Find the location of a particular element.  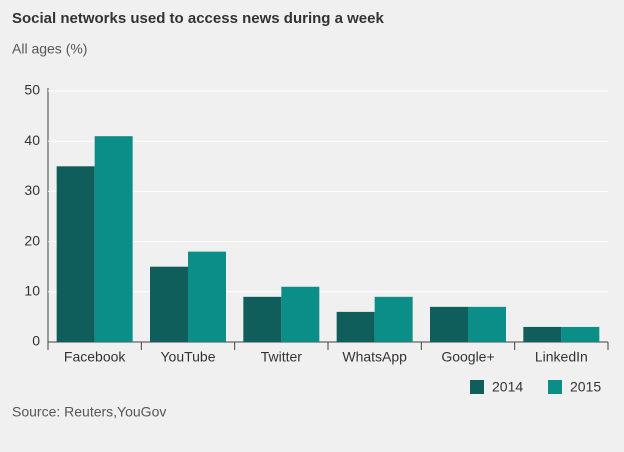

source: Source: Reuters,YouGov is located at coordinates (89, 412).